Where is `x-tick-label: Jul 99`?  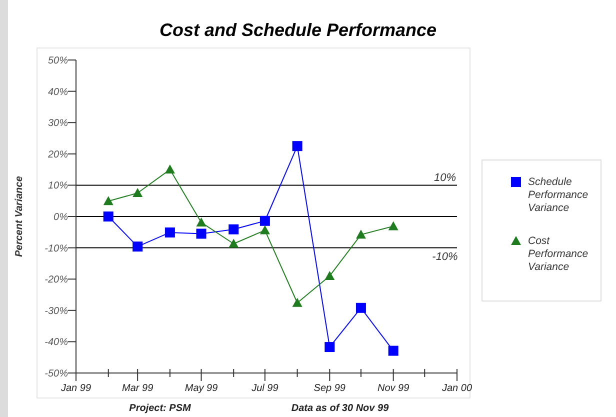 x-tick-label: Jul 99 is located at coordinates (264, 388).